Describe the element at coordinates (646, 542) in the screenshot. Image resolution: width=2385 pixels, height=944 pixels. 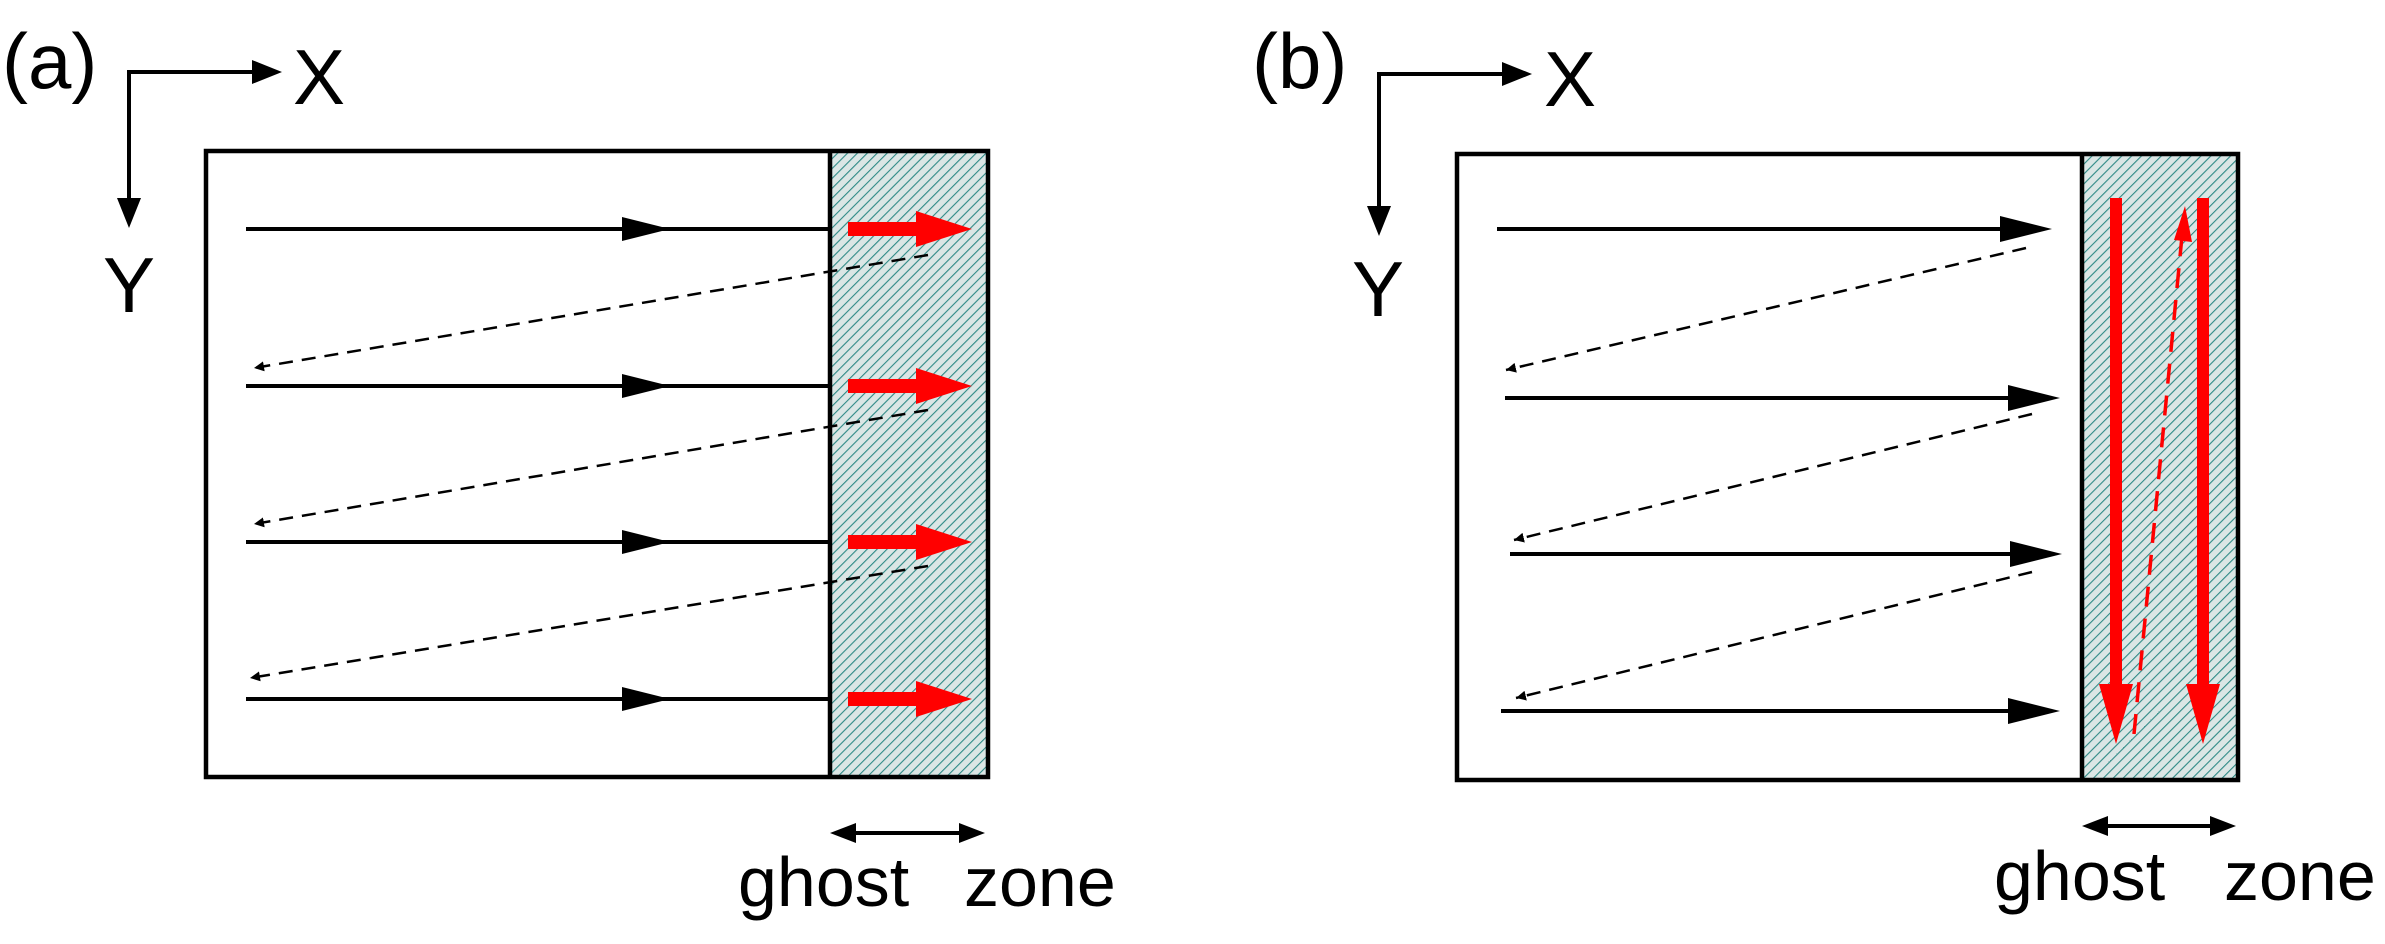
I see `panel-a-scan-row-3-arrowhead` at that location.